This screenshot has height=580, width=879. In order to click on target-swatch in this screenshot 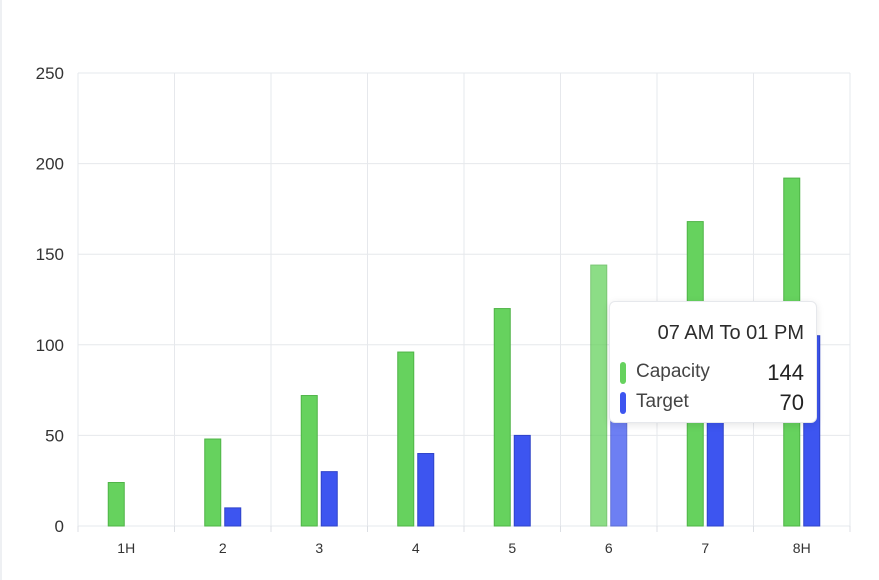, I will do `click(623, 403)`.